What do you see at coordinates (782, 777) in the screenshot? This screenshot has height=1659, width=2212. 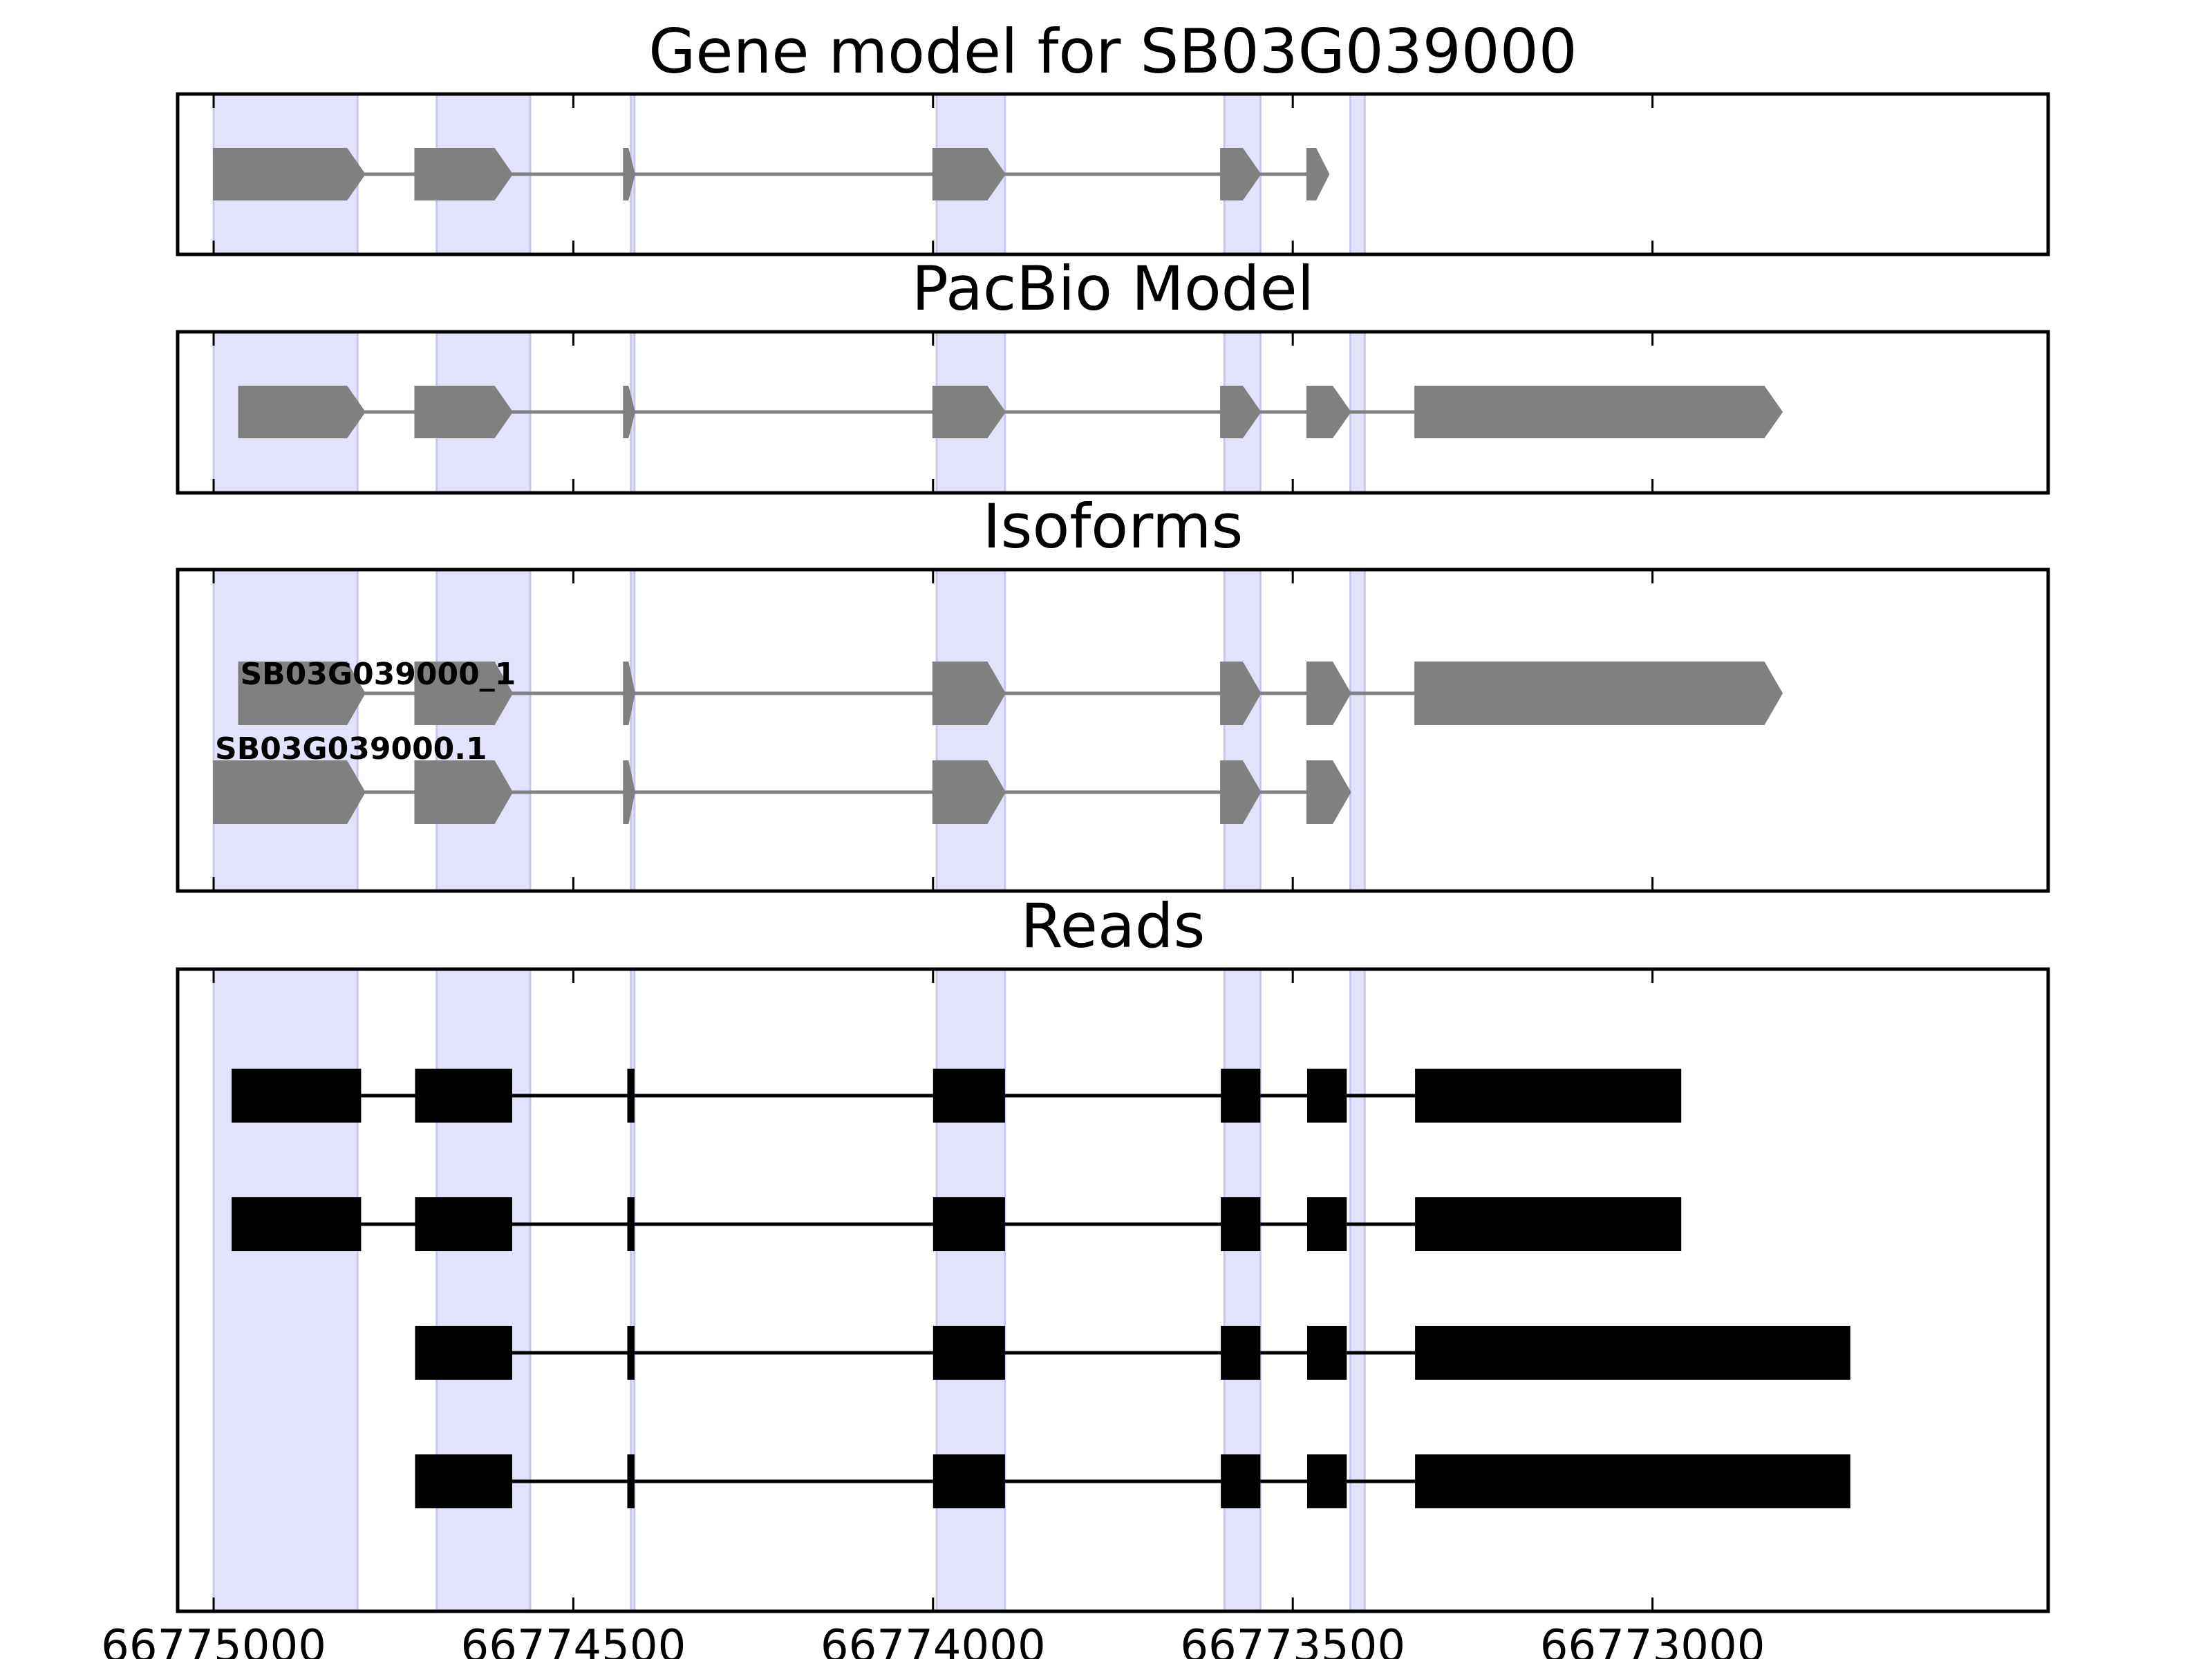 I see `gene-track: SB03G039000.1` at bounding box center [782, 777].